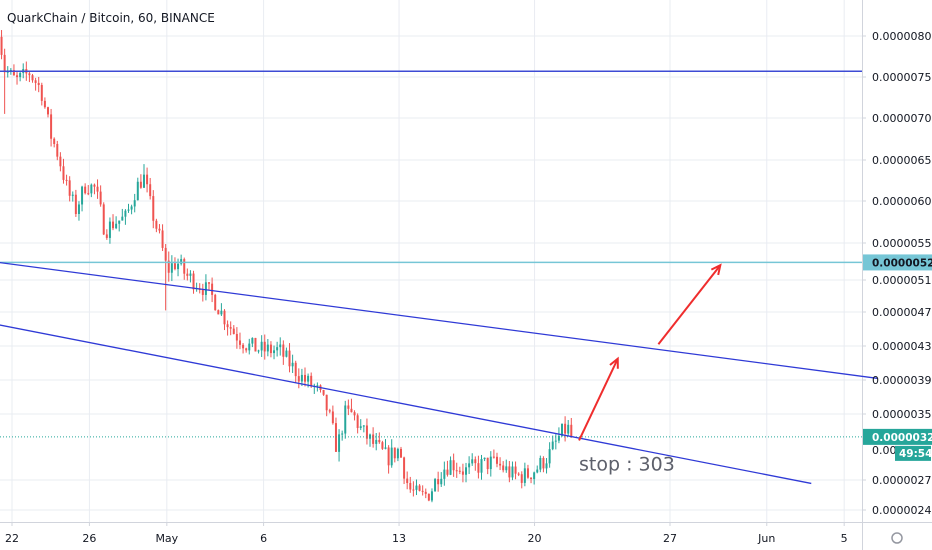 This screenshot has height=550, width=932. I want to click on stop-annotation: stop : 303, so click(627, 464).